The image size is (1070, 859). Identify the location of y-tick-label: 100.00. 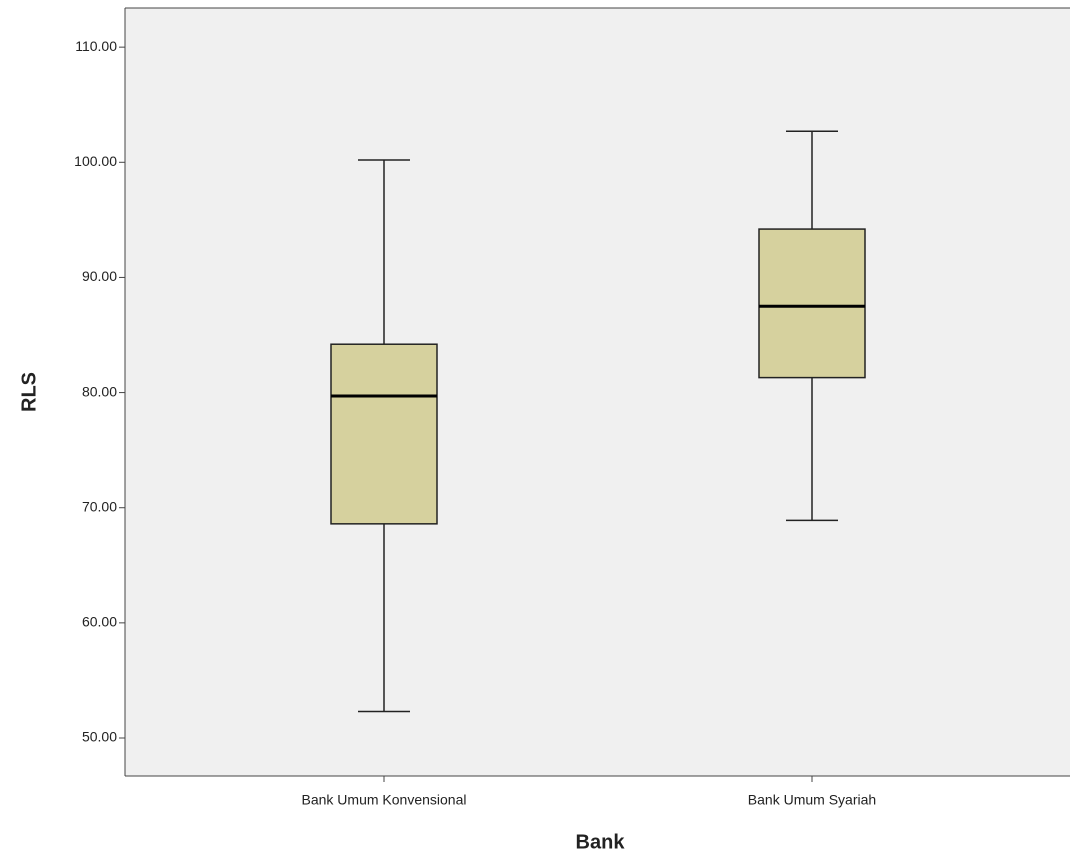
(95, 161).